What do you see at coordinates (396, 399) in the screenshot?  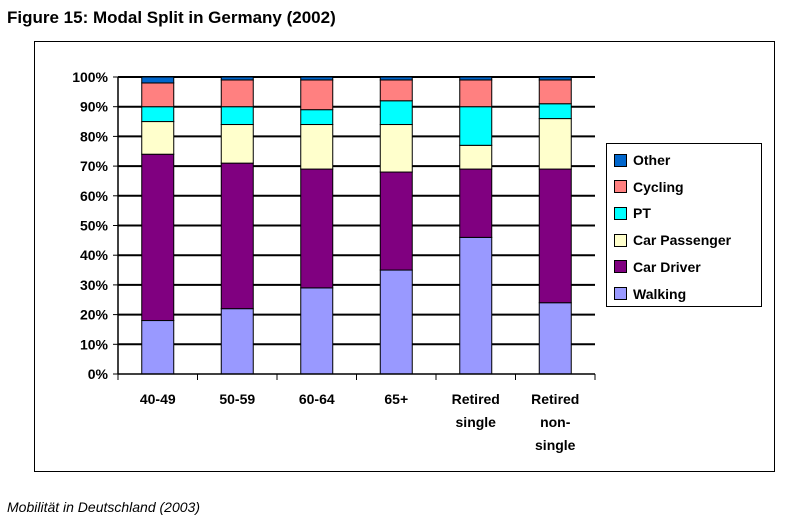 I see `x-tick-label: 65+` at bounding box center [396, 399].